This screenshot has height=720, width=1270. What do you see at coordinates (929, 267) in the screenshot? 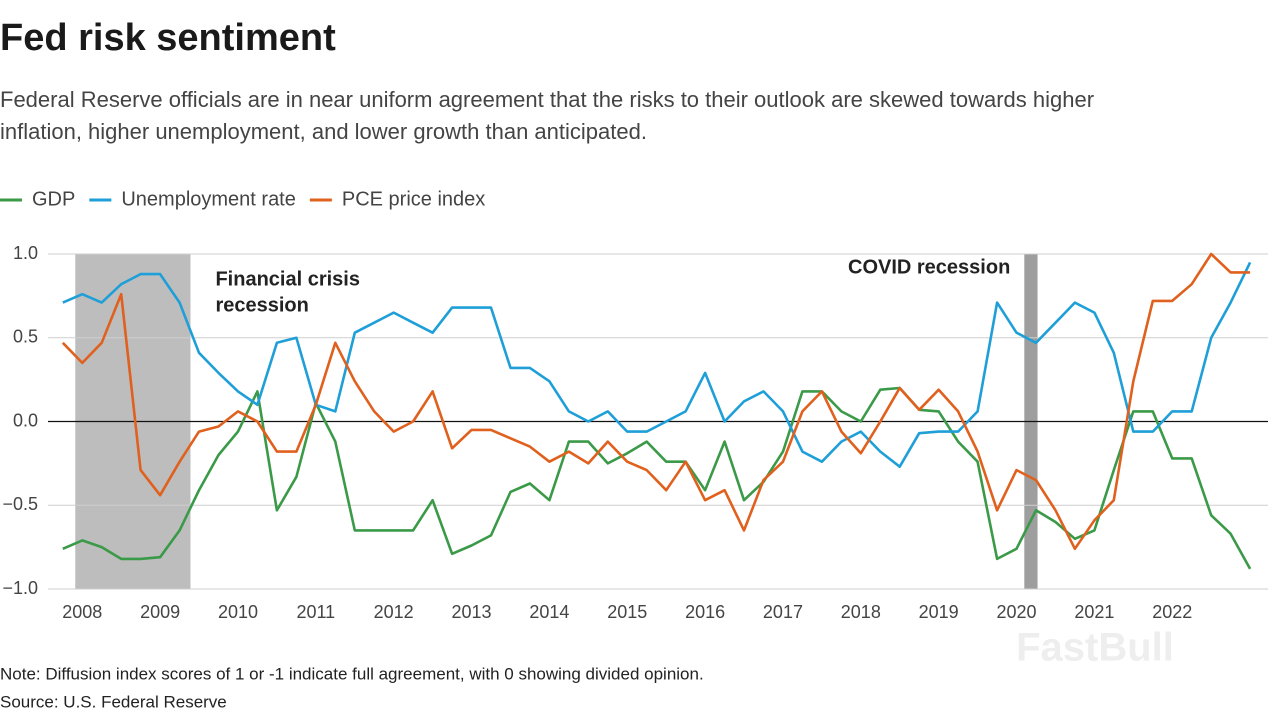
I see `annotation: COVID recession` at bounding box center [929, 267].